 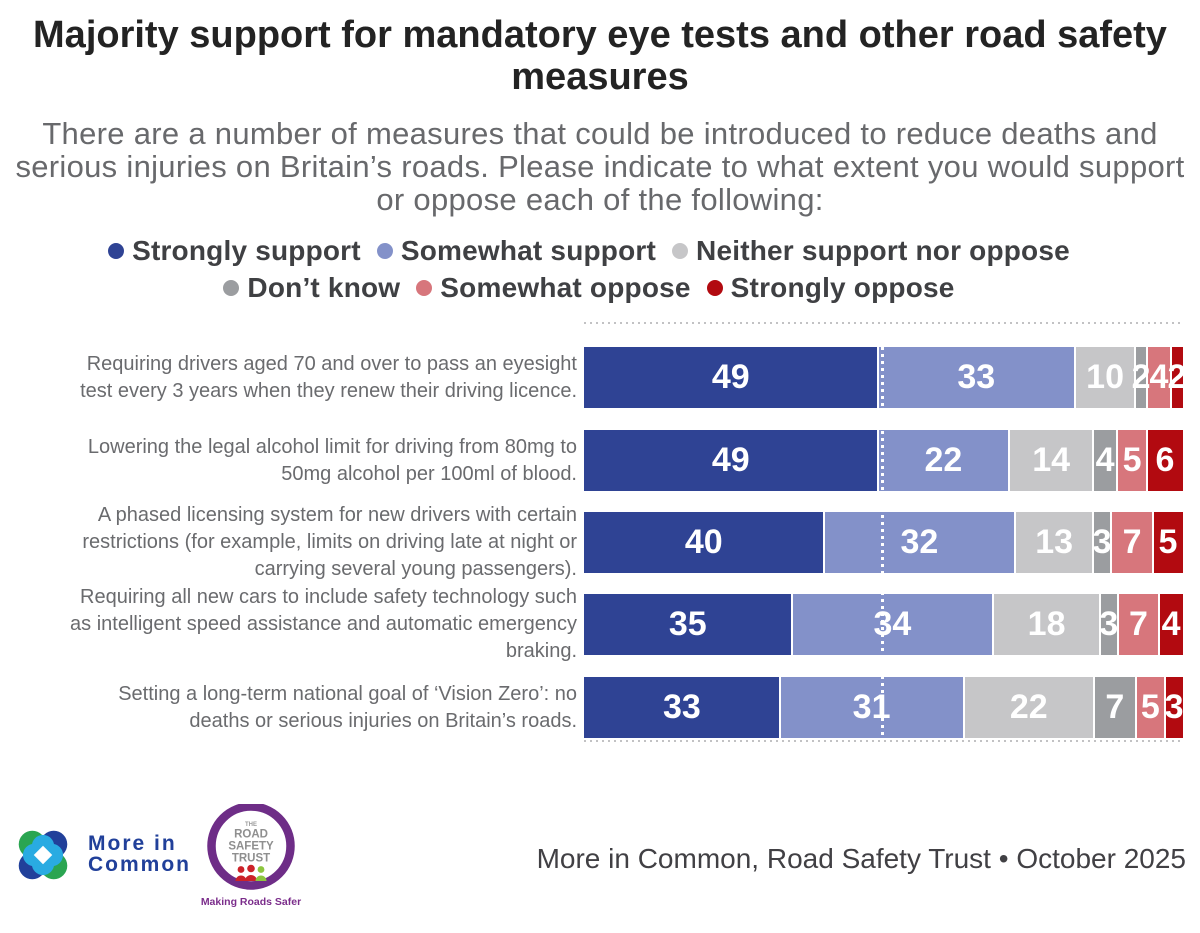 I want to click on svg-text: ROAD, so click(x=251, y=835).